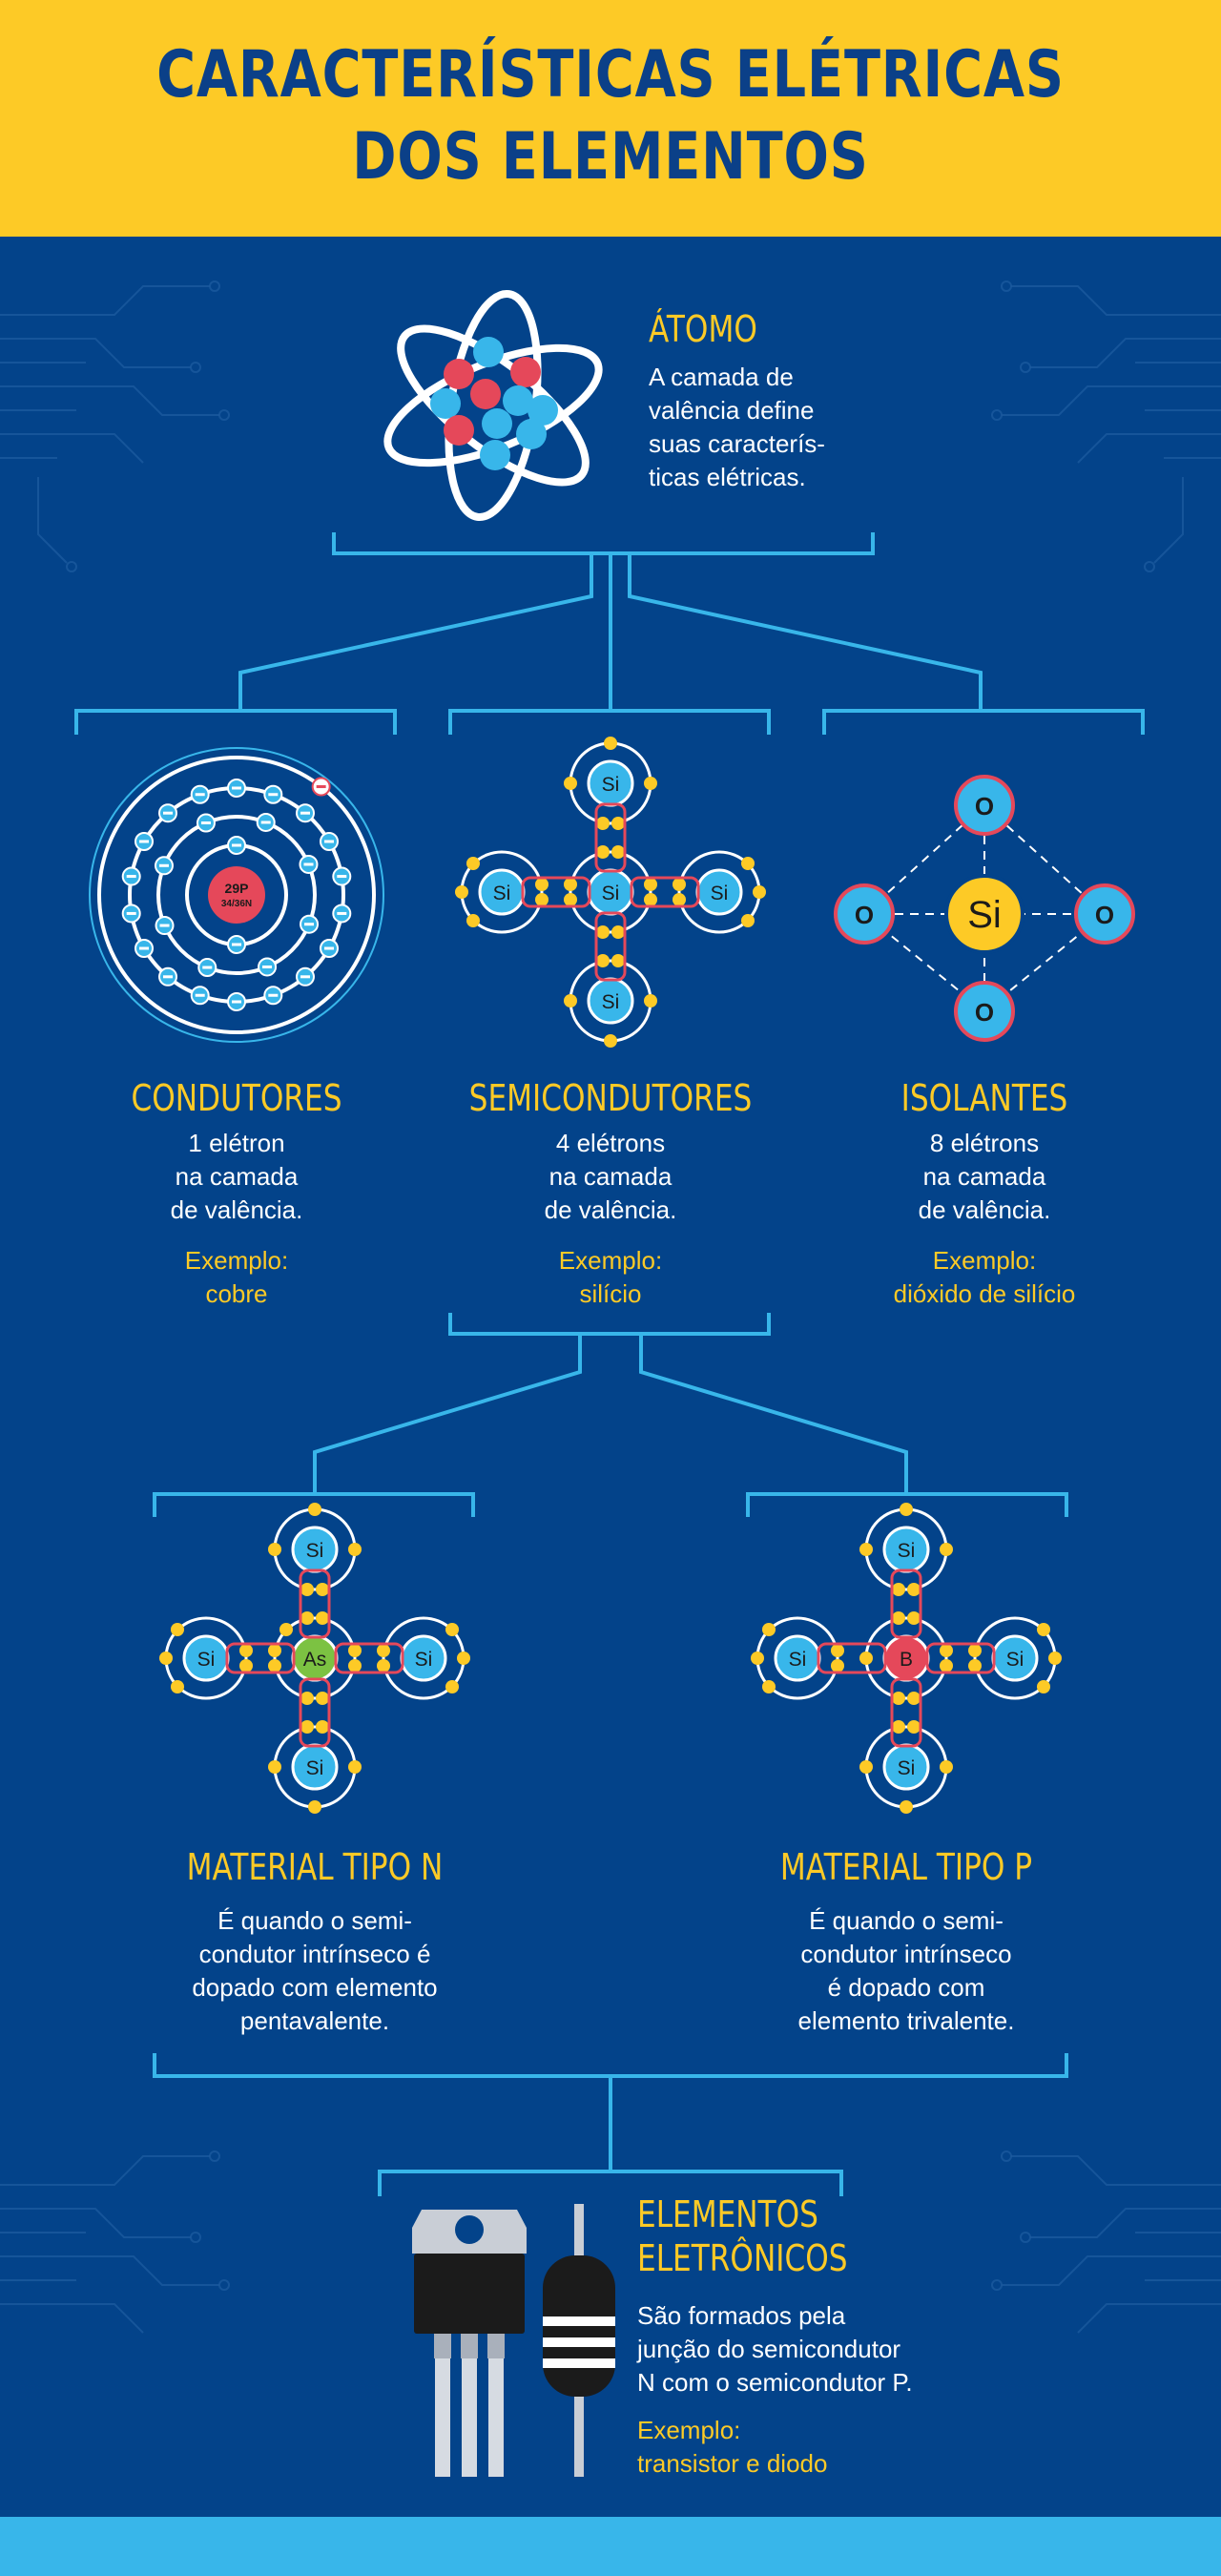 The image size is (1221, 2576). Describe the element at coordinates (236, 1277) in the screenshot. I see `conductors-example: Exemplo: cobre` at that location.